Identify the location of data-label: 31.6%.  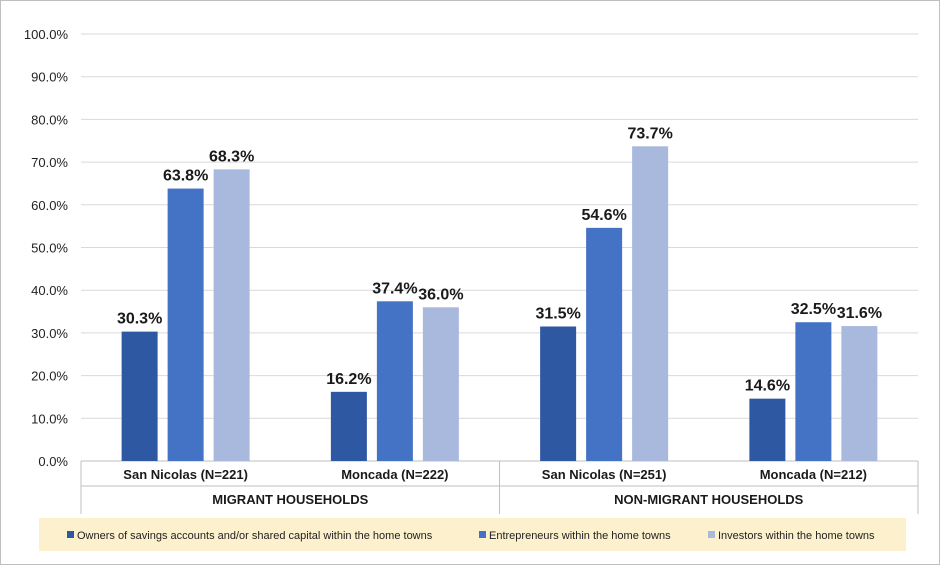
(859, 313).